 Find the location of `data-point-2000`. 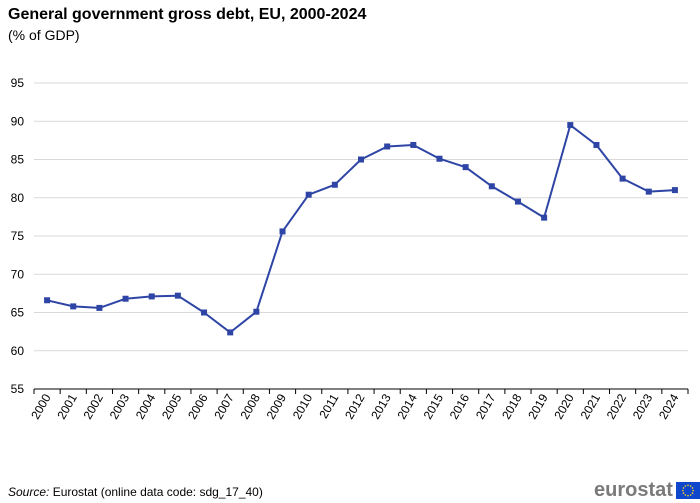

data-point-2000 is located at coordinates (47, 300).